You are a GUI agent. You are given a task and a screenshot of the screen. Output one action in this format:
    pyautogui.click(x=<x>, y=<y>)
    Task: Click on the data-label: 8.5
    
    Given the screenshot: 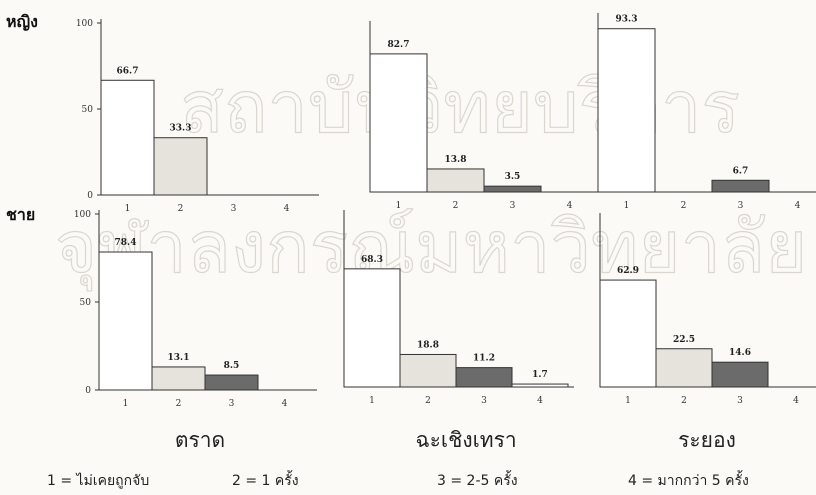 What is the action you would take?
    pyautogui.click(x=232, y=366)
    